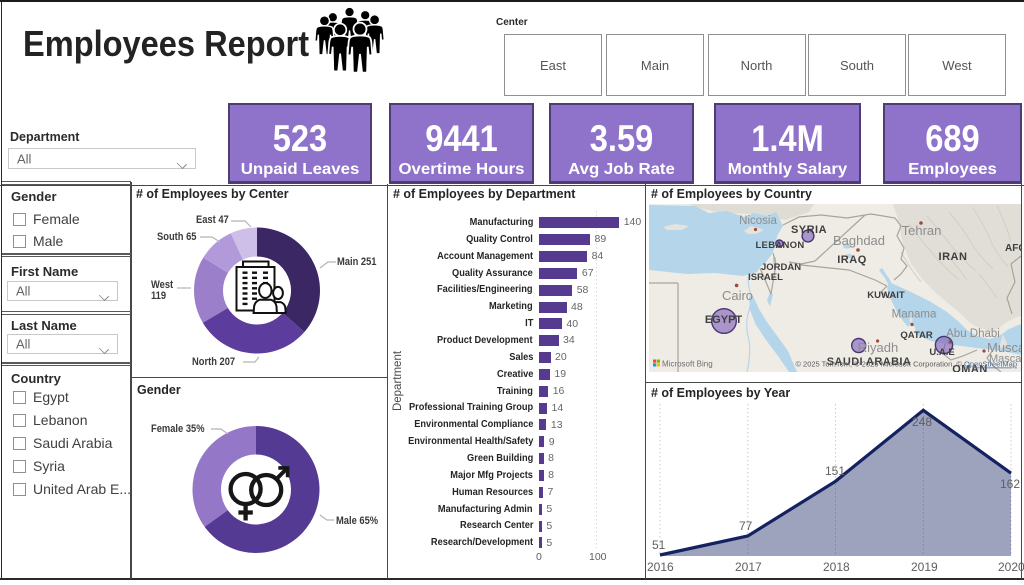 The height and width of the screenshot is (585, 1024). I want to click on svg-text: Cairo, so click(737, 295).